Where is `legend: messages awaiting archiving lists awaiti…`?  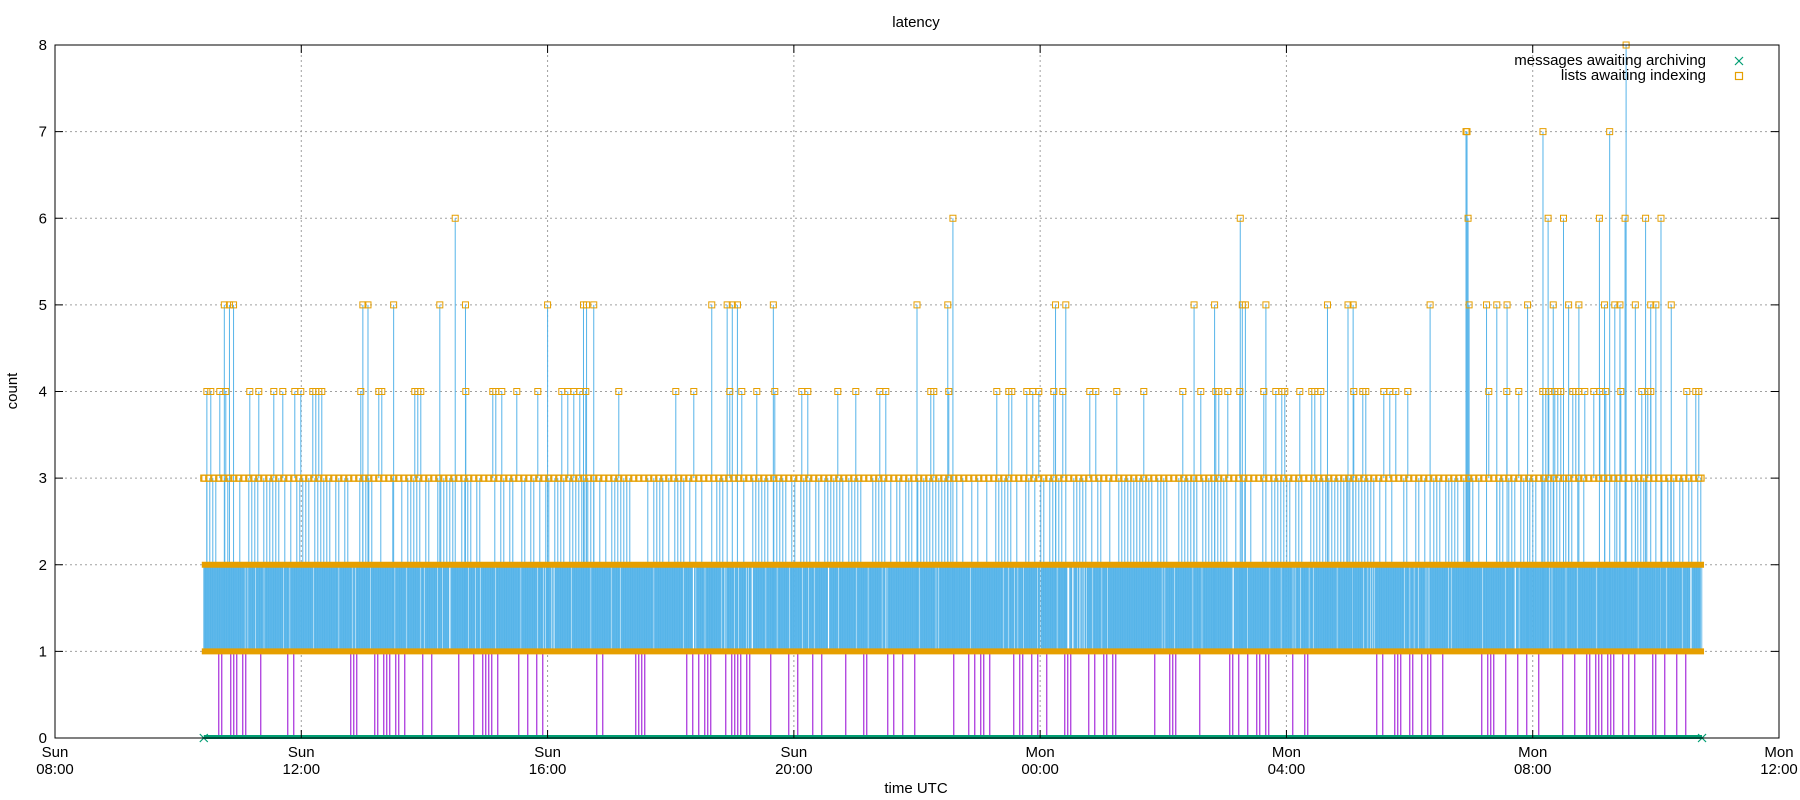
legend: messages awaiting archiving lists awaiti… is located at coordinates (1629, 68).